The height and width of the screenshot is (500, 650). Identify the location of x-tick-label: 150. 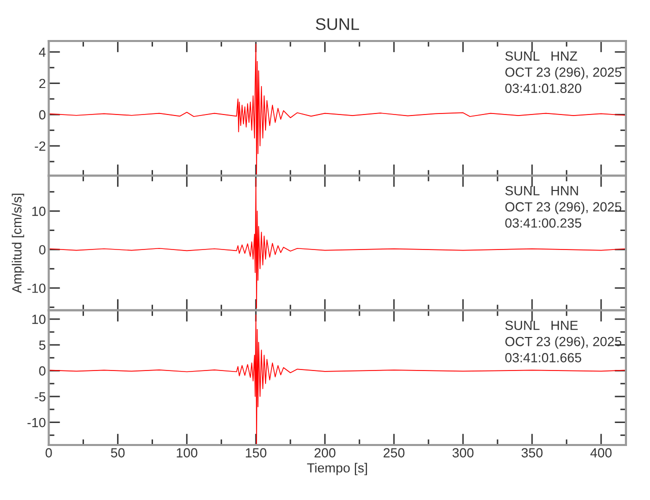
(256, 453).